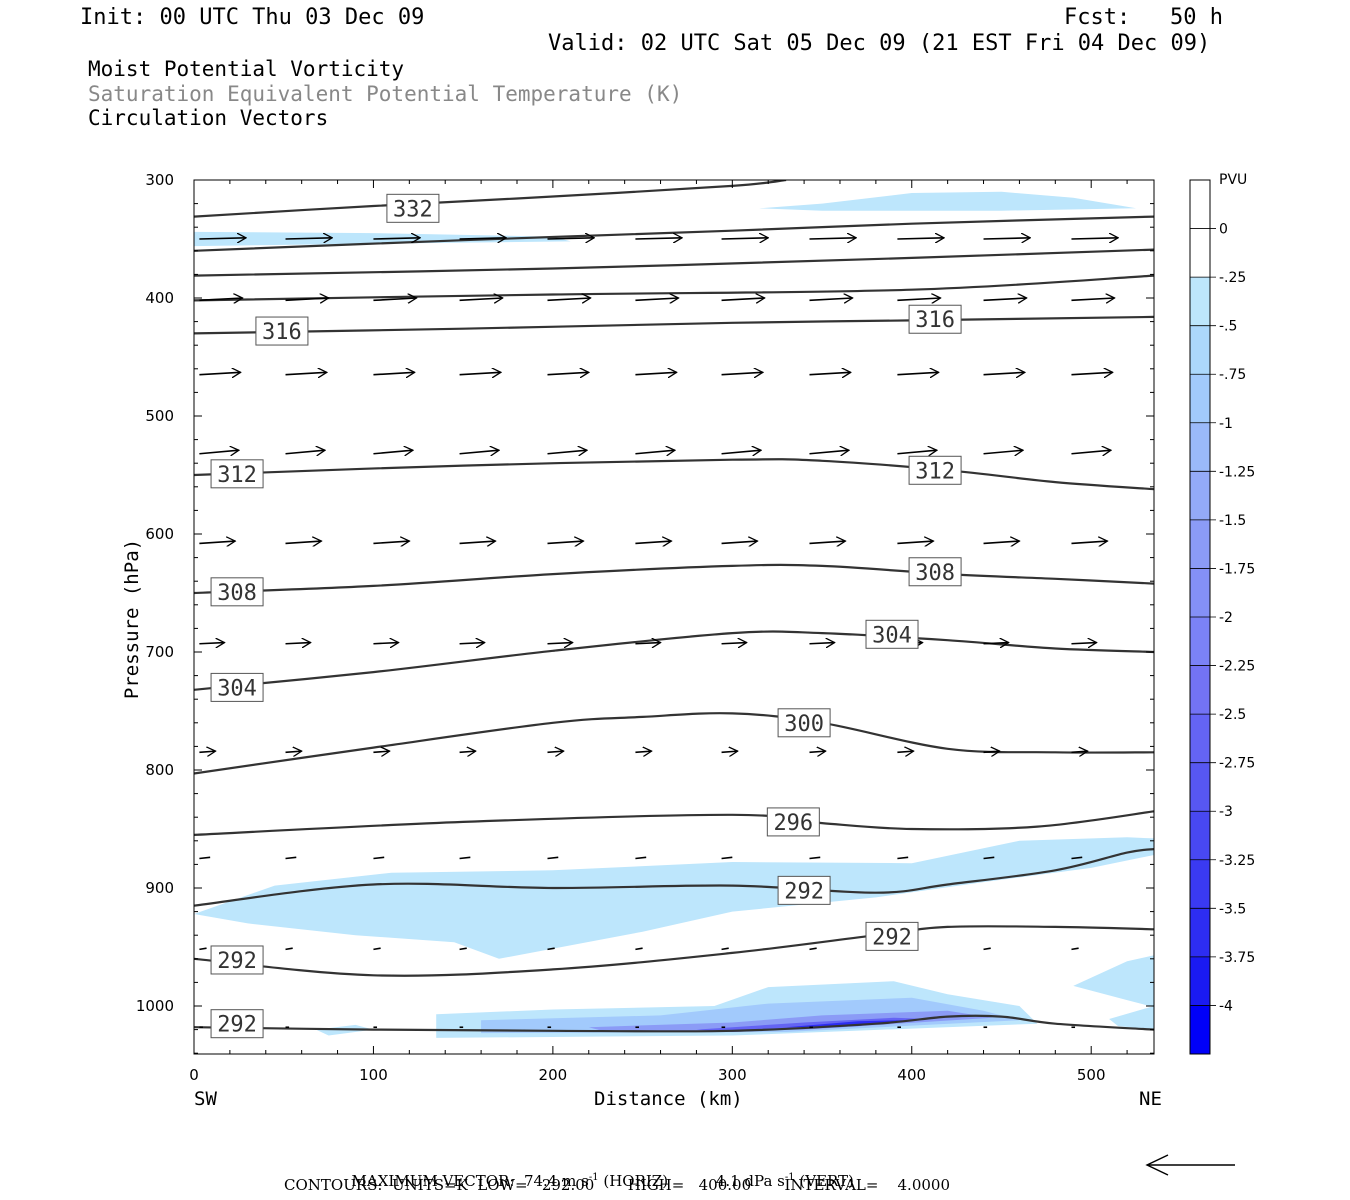 This screenshot has width=1350, height=1200. What do you see at coordinates (1237, 667) in the screenshot?
I see `colorbar-label-9: -2.25` at bounding box center [1237, 667].